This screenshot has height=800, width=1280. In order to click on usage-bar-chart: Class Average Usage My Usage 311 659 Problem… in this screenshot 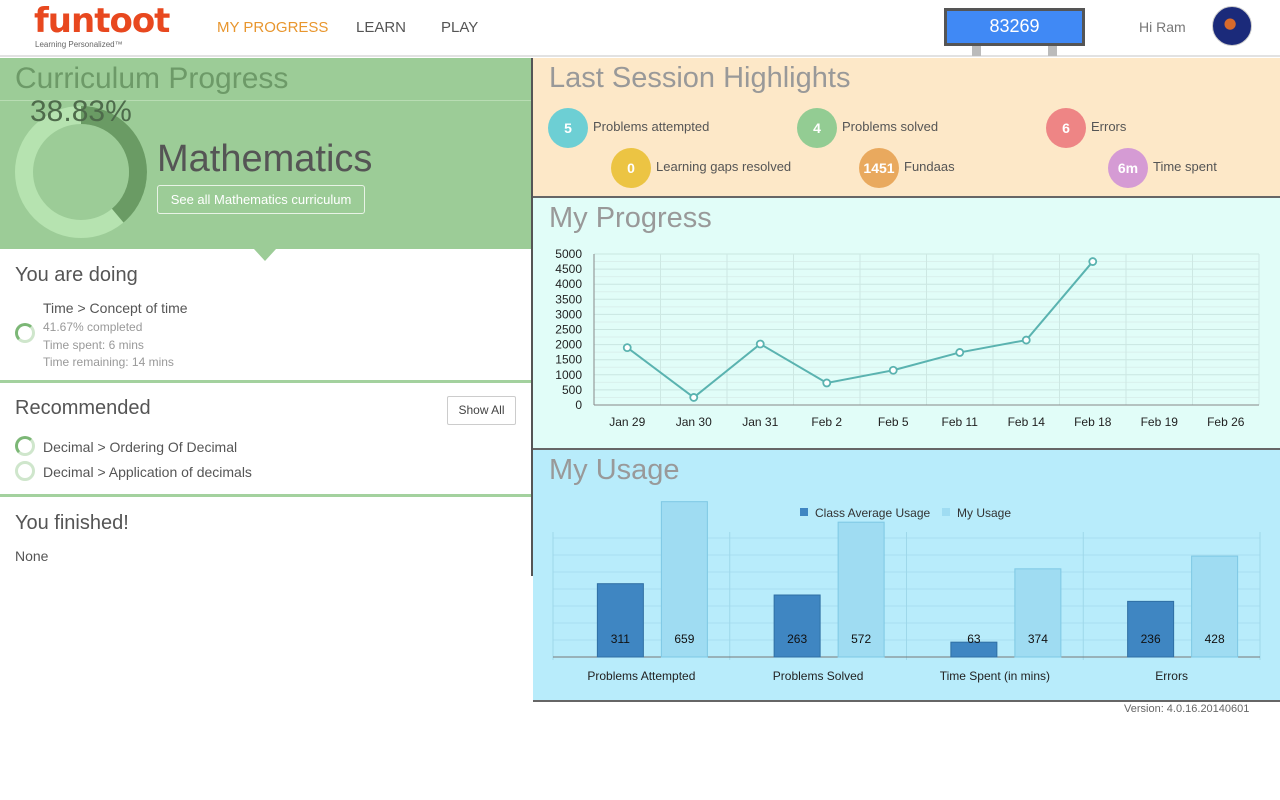, I will do `click(906, 592)`.